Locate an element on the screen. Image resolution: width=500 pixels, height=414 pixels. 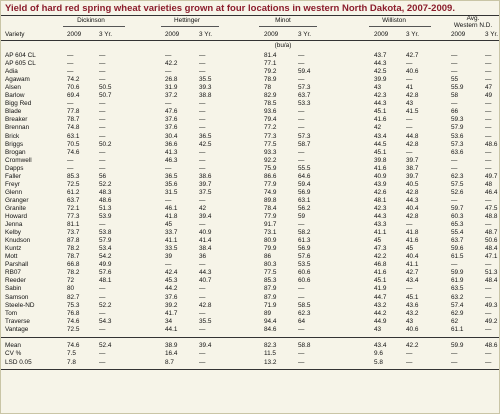
yield-cell: 63.6 is located at coordinates (457, 152).